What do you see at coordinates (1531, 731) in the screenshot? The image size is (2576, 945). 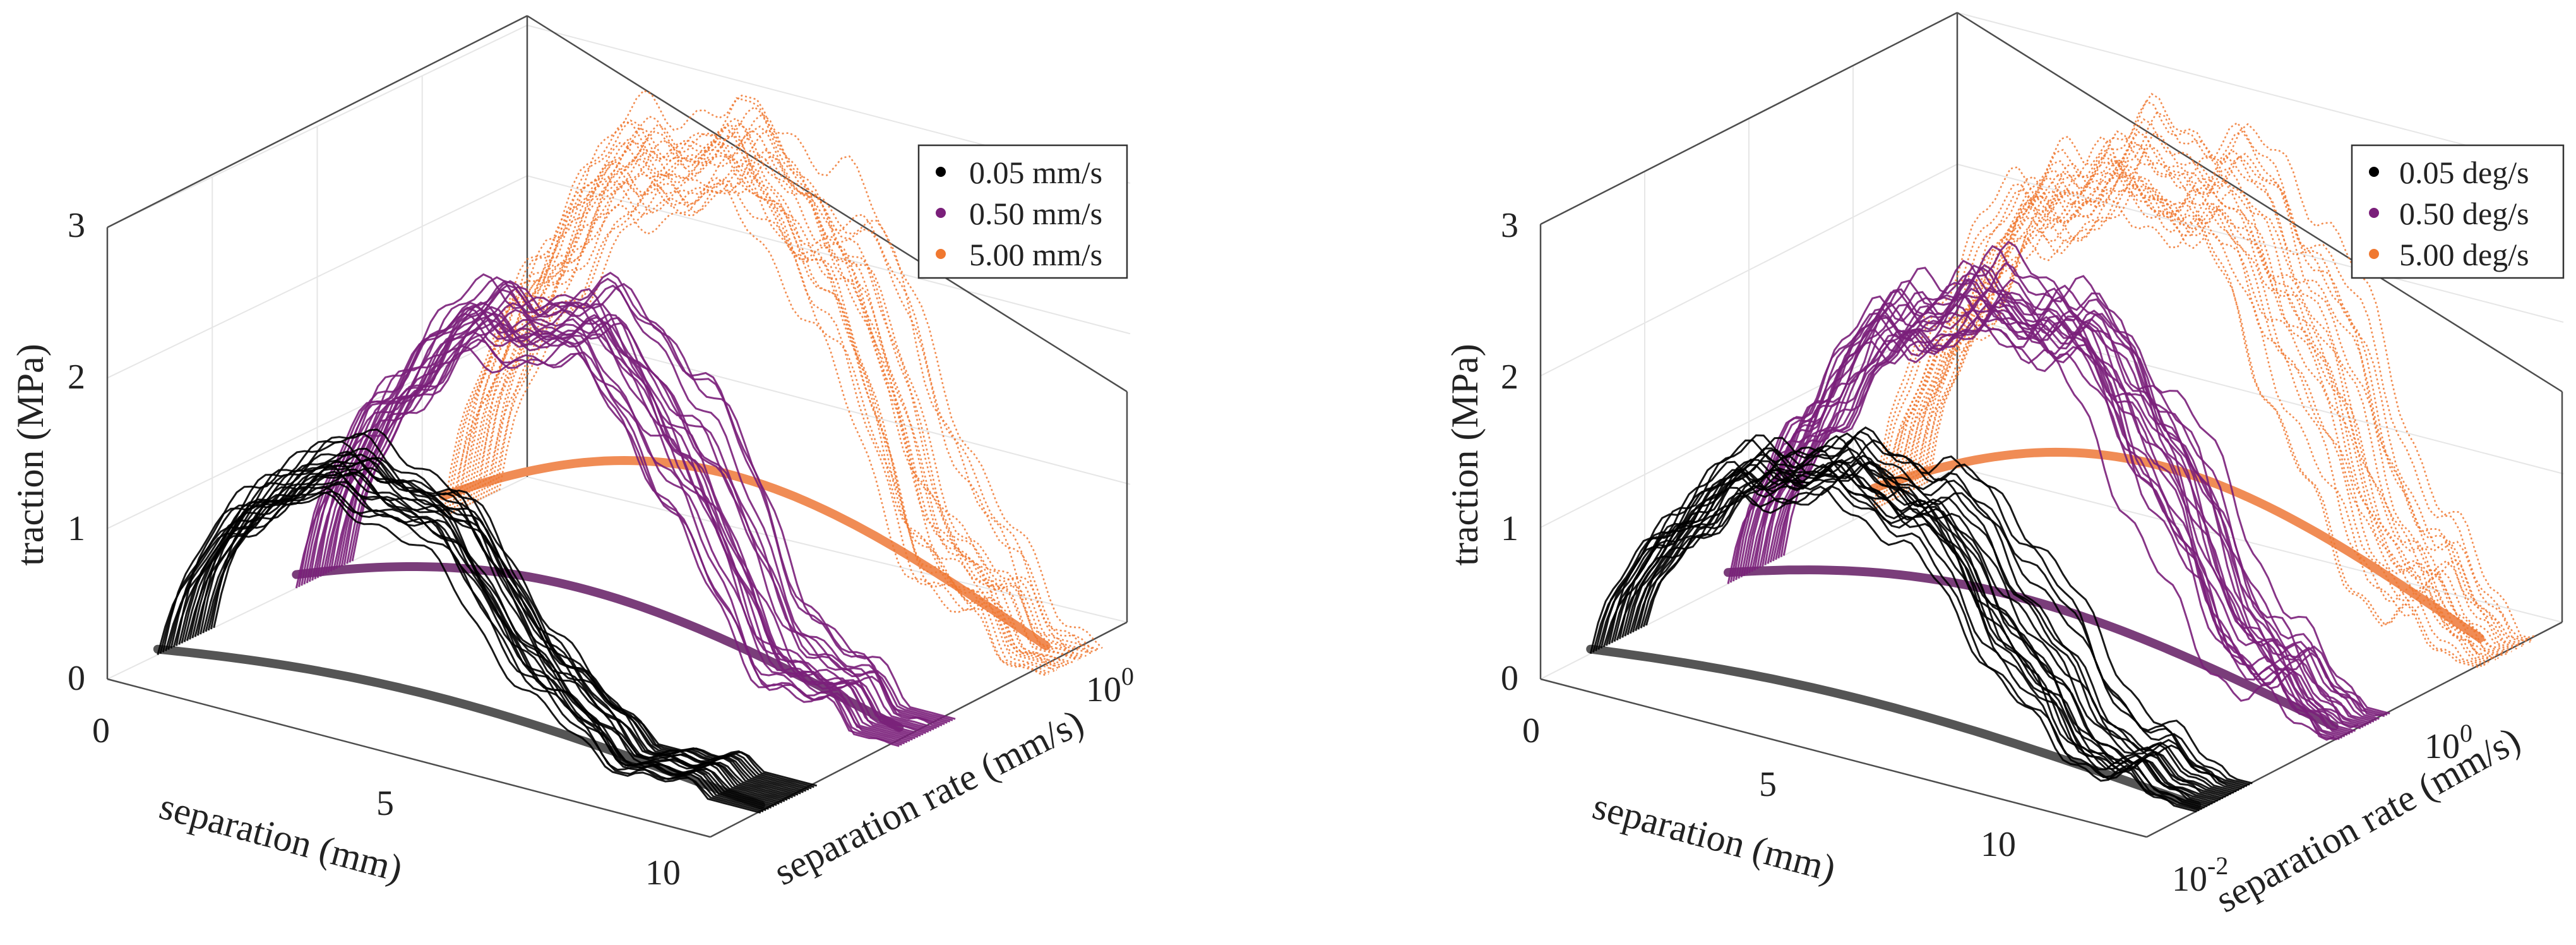 I see `right-x-tick: 0` at bounding box center [1531, 731].